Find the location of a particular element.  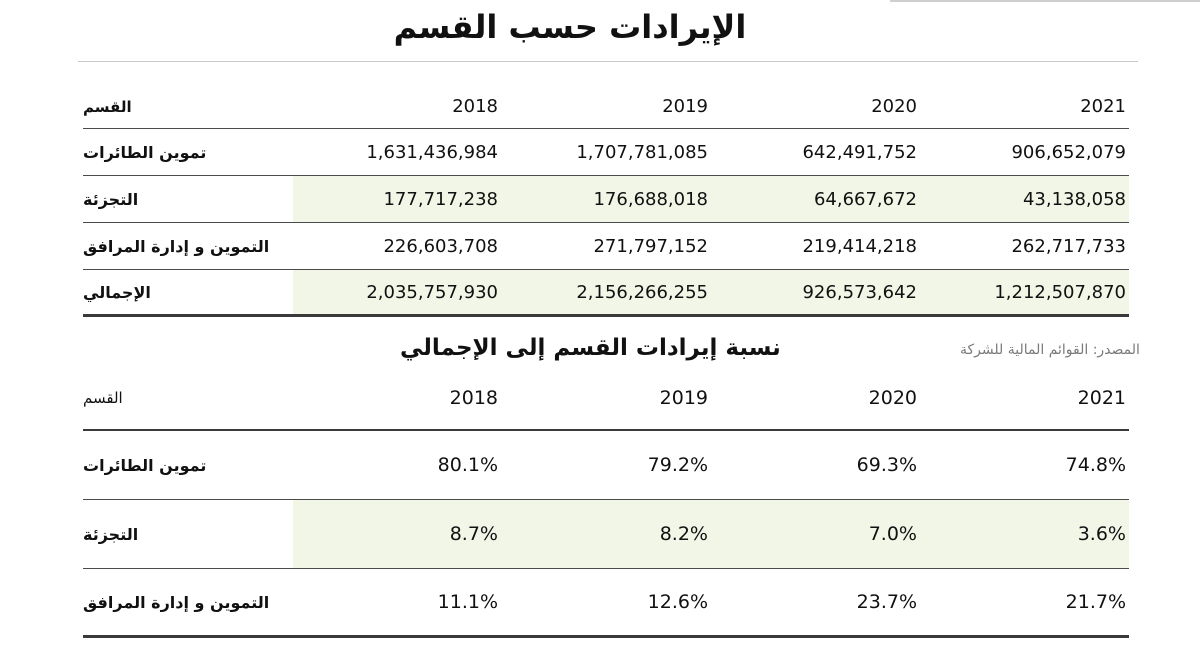

value-cell: 7.0% is located at coordinates (892, 534).